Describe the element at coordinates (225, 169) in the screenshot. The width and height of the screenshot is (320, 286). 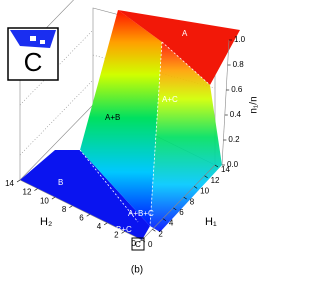
I see `x-tick-label: 14` at that location.